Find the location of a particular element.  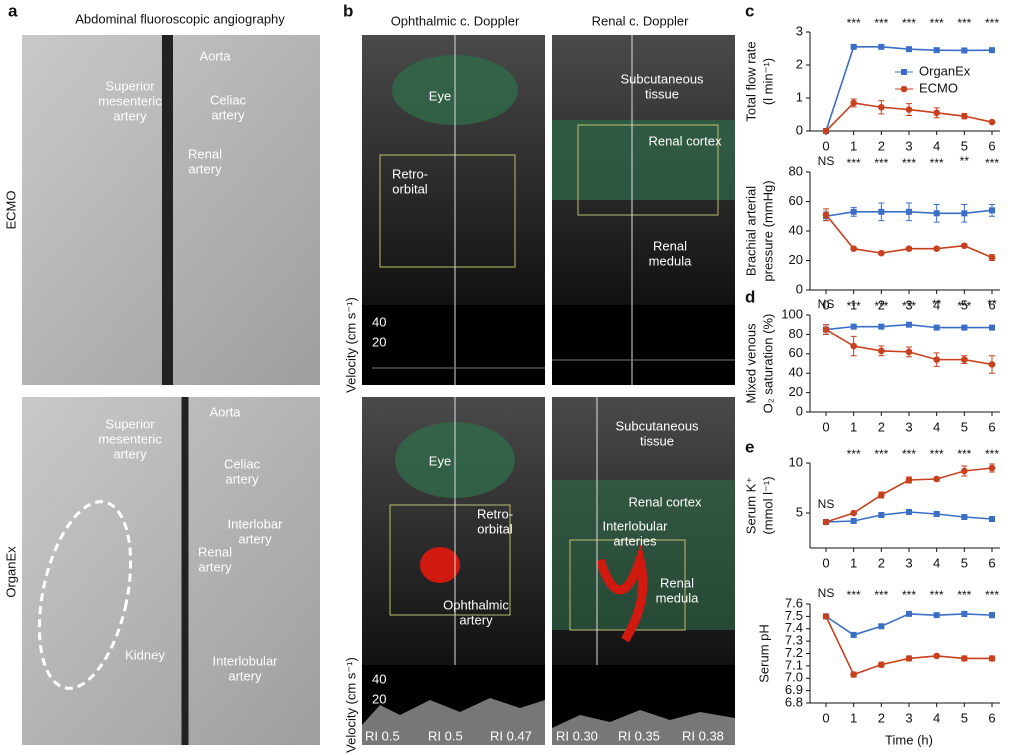

y-tick-label: 20 is located at coordinates (796, 259).